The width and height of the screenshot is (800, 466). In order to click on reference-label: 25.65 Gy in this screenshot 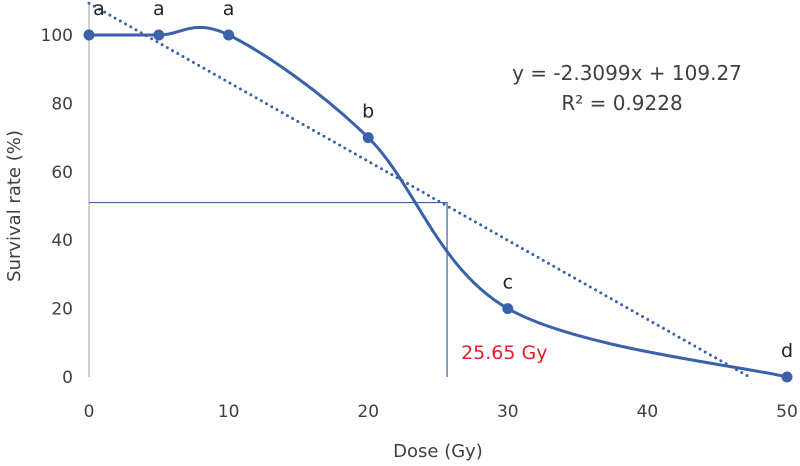, I will do `click(504, 353)`.